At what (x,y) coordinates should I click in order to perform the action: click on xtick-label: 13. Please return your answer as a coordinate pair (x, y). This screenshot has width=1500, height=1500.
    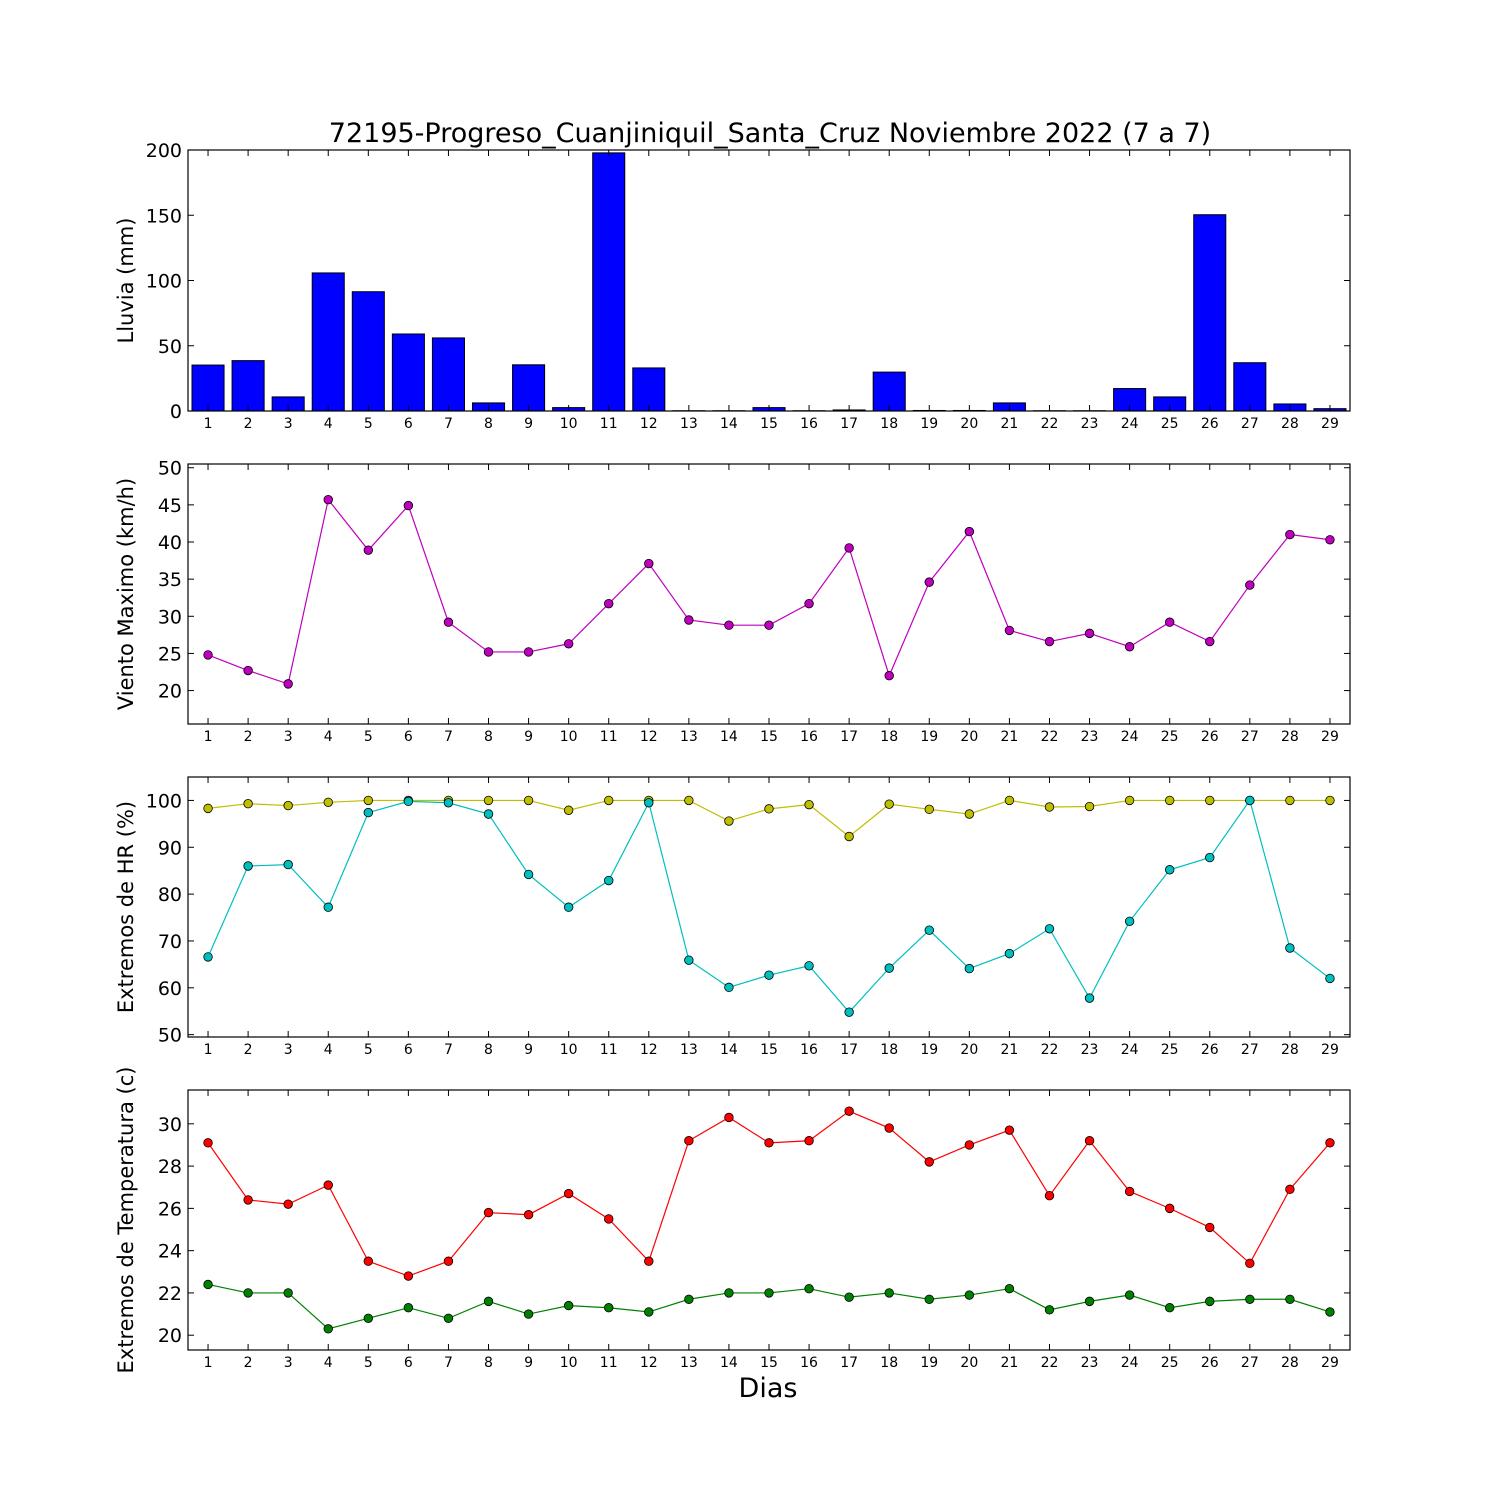
    Looking at the image, I should click on (689, 737).